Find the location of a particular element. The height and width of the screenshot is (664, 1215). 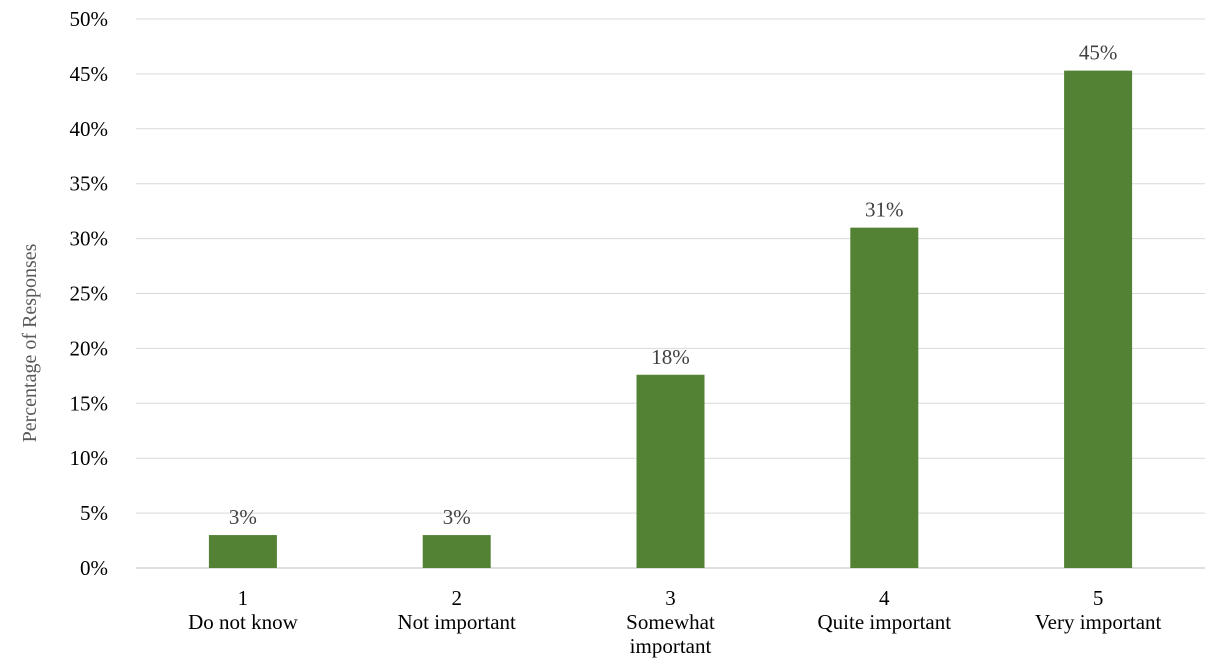

category-label: Quite important is located at coordinates (885, 622).